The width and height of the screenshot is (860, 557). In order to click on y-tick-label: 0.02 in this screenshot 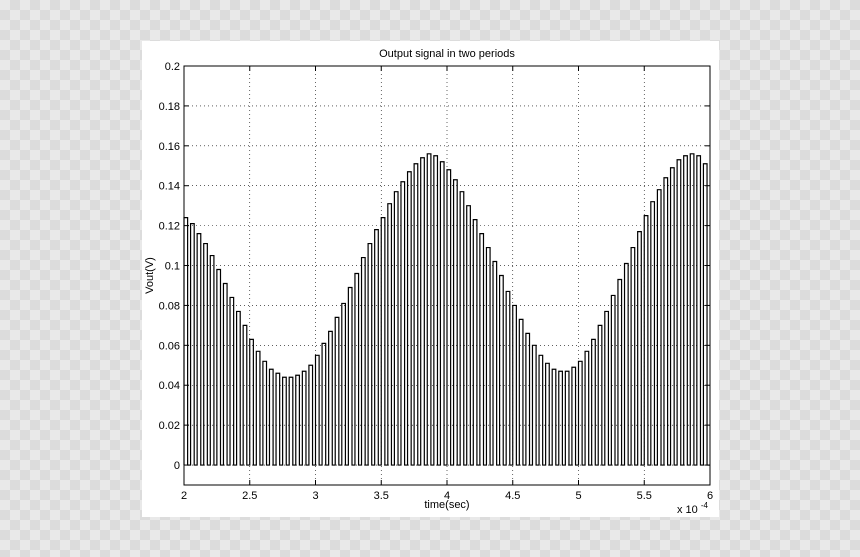, I will do `click(169, 426)`.